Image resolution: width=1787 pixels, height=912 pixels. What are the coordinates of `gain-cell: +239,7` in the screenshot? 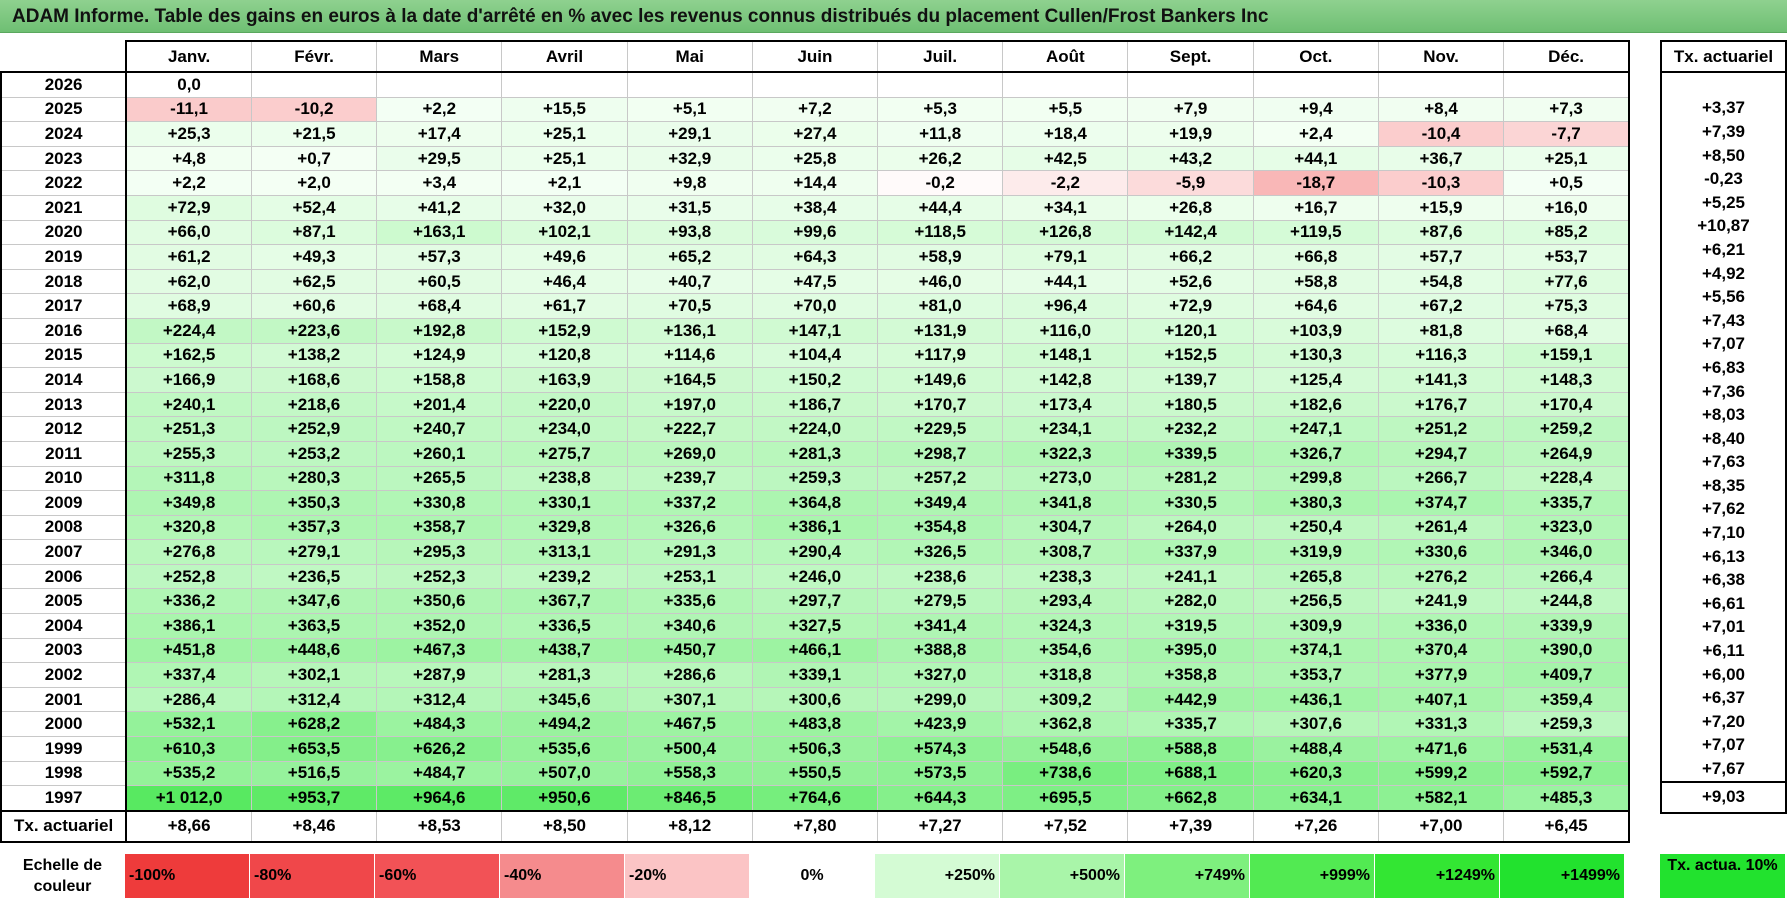 It's located at (689, 478).